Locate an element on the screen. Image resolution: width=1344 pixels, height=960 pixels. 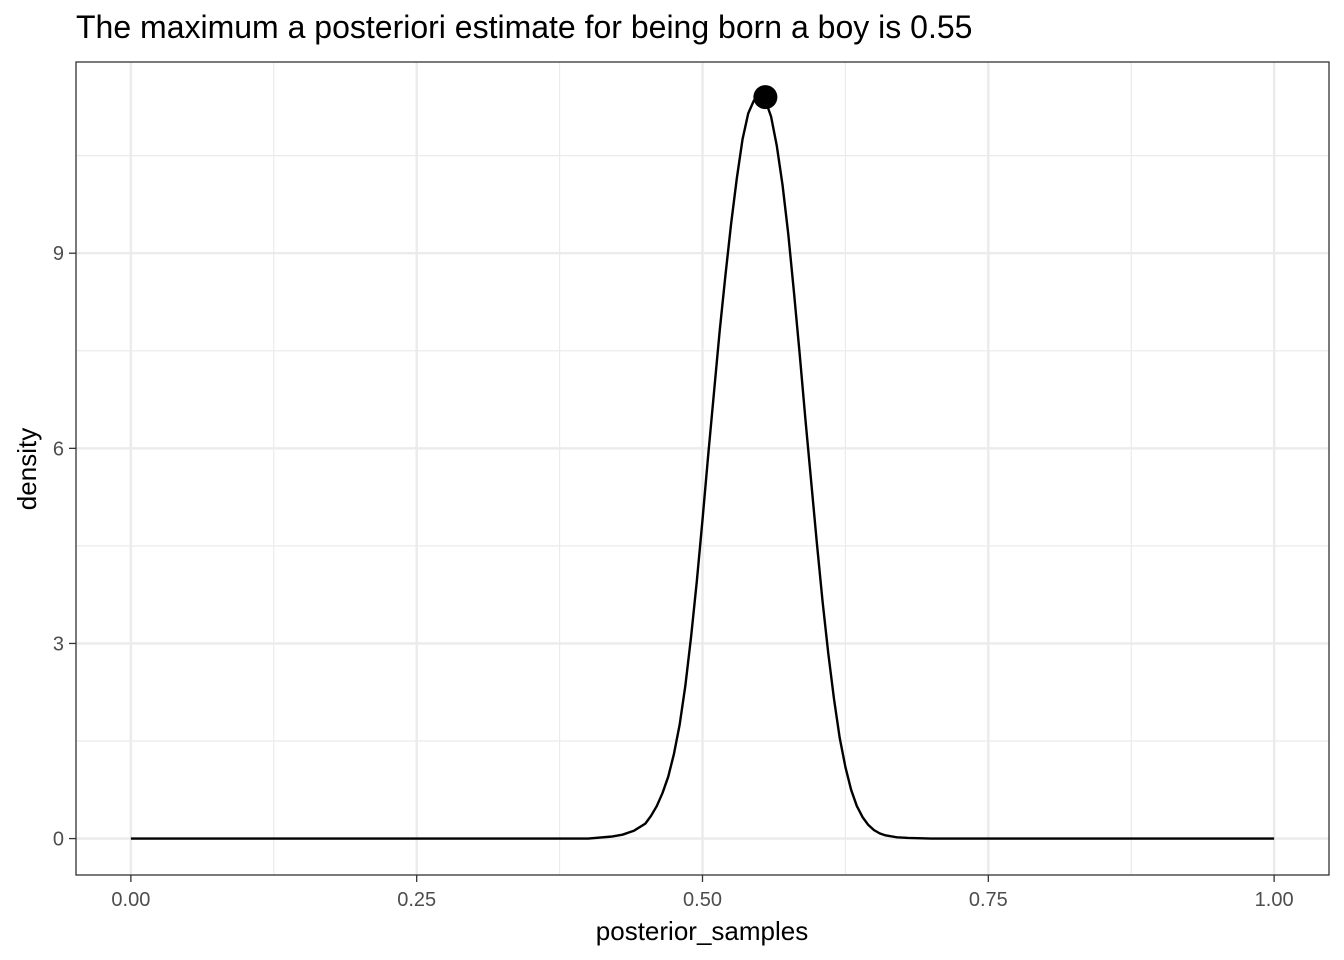
map-estimate-point is located at coordinates (765, 97).